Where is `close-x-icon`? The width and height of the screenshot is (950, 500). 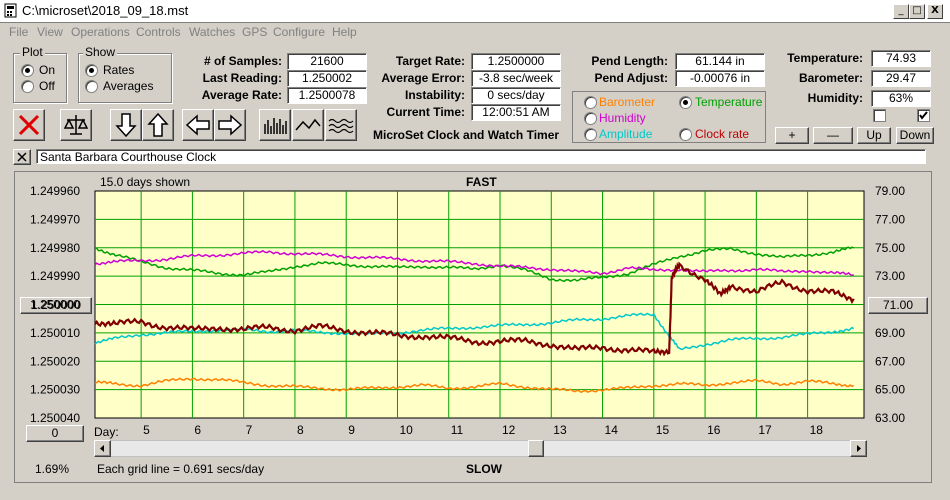
close-x-icon is located at coordinates (22, 157).